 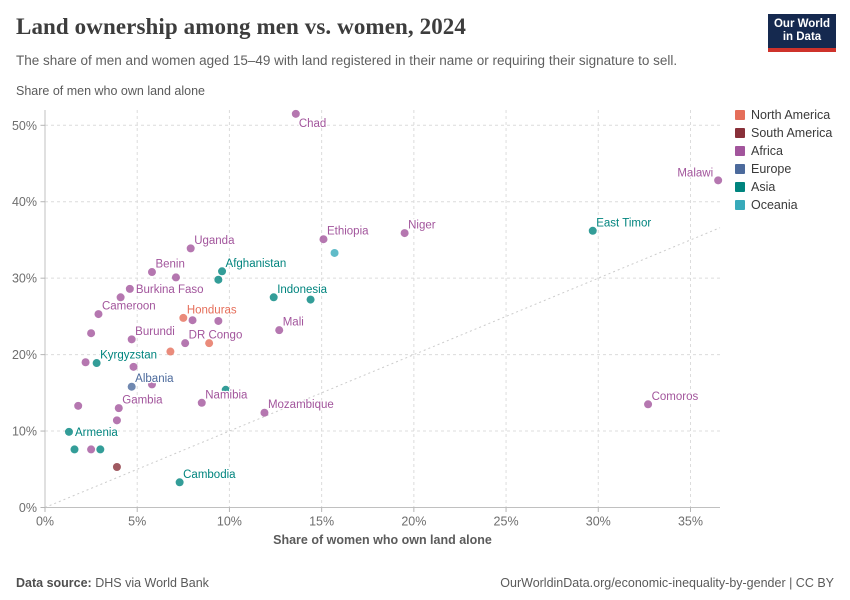 What do you see at coordinates (185, 343) in the screenshot?
I see `data-point-dr-congo` at bounding box center [185, 343].